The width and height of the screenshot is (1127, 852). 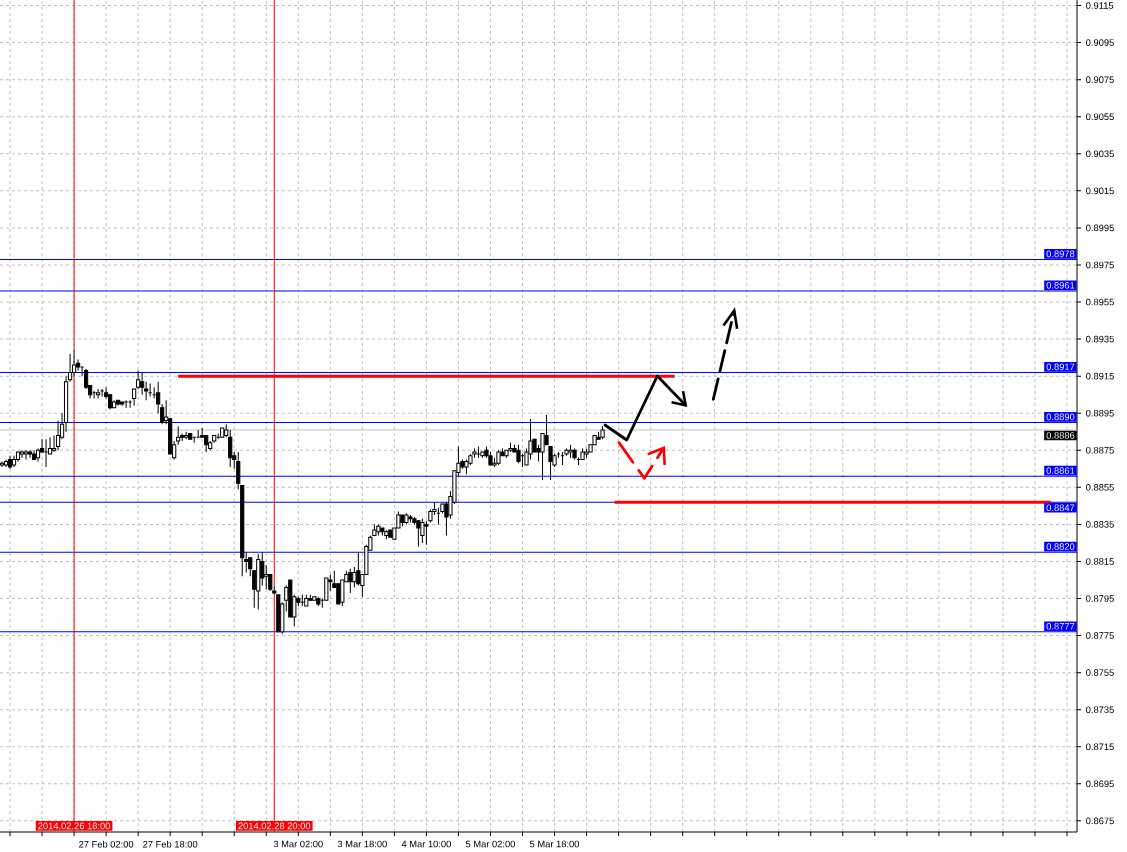 I want to click on y-tick-label: 0.8755, so click(x=1100, y=672).